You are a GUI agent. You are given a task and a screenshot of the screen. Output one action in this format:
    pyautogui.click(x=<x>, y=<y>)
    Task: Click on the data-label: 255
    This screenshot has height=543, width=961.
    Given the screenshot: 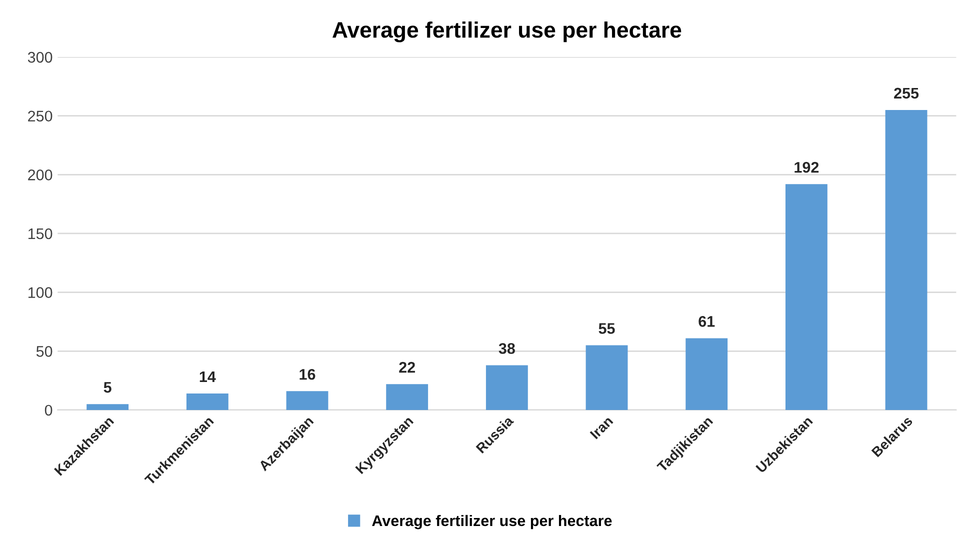 What is the action you would take?
    pyautogui.click(x=906, y=93)
    